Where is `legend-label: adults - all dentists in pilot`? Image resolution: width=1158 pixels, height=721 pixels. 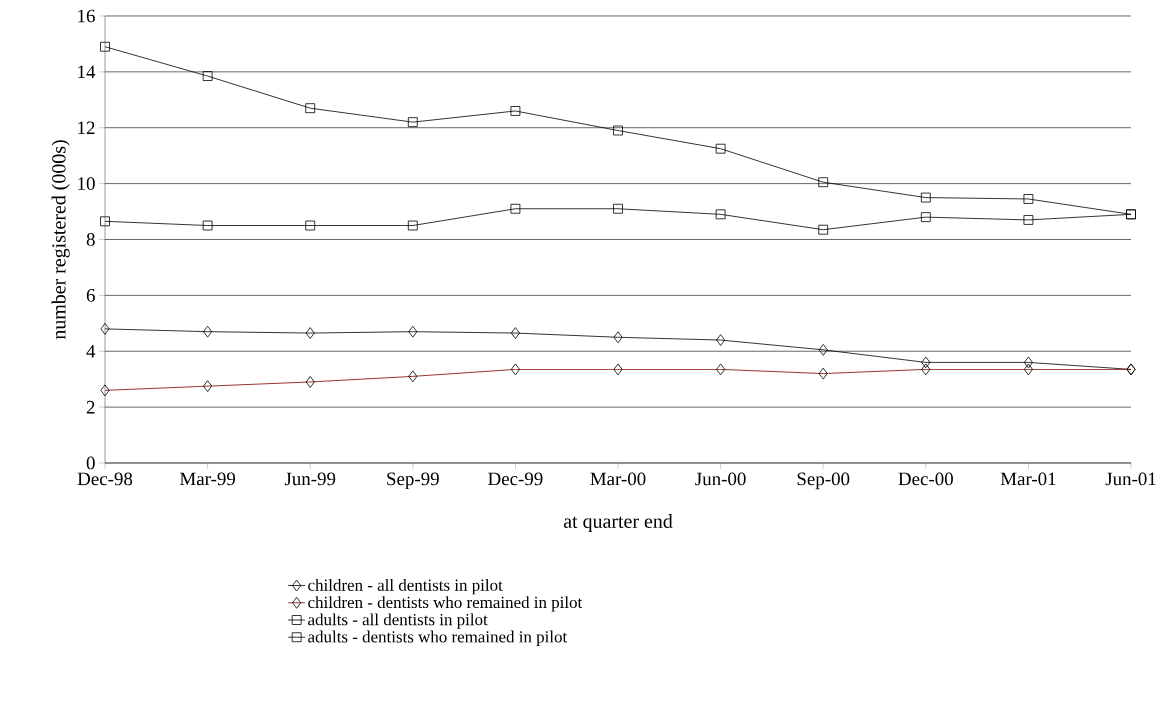
legend-label: adults - all dentists in pilot is located at coordinates (398, 621).